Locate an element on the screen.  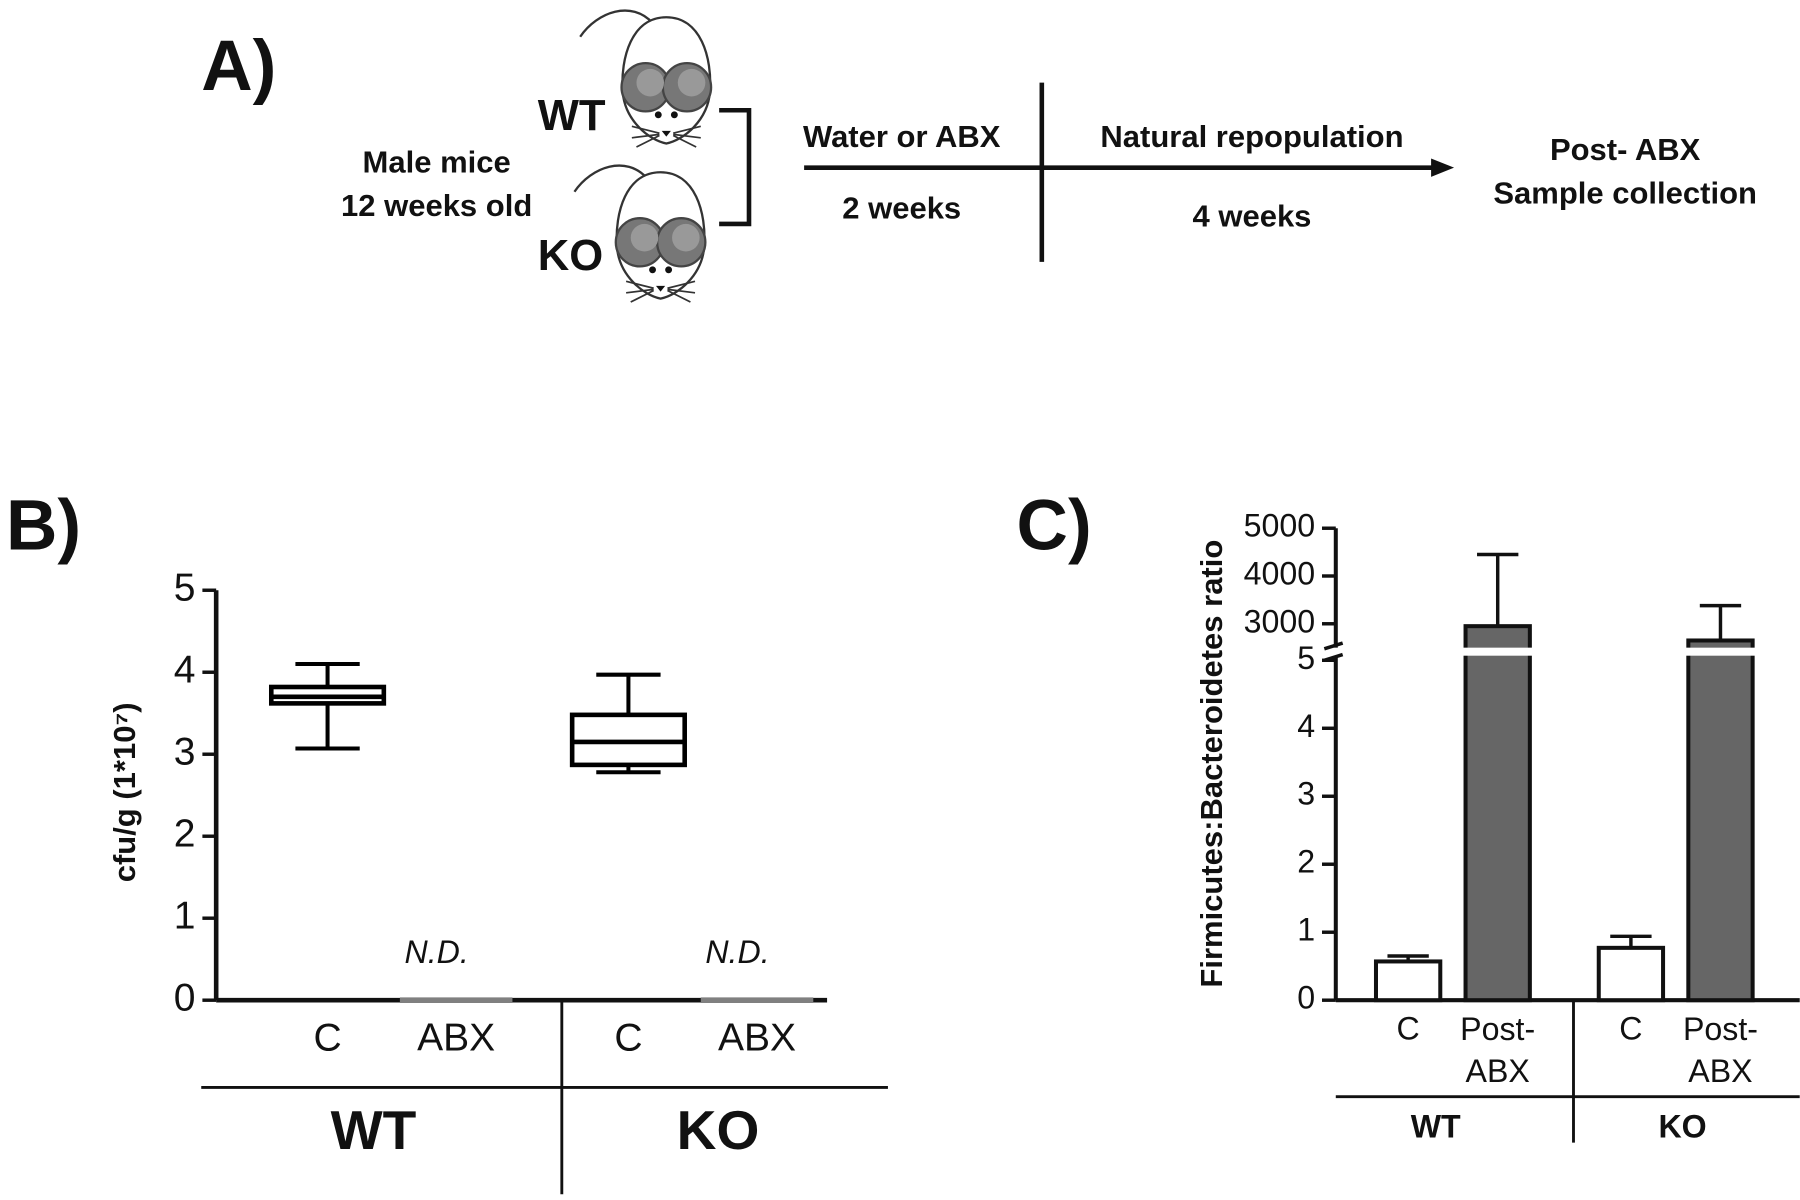
subject-text: Male mice is located at coordinates (437, 161).